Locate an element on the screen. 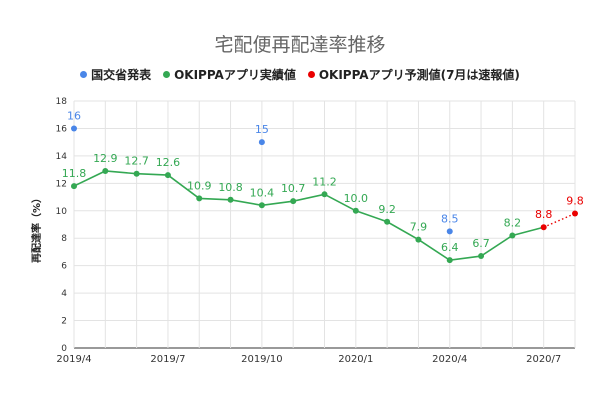 The height and width of the screenshot is (400, 600). legend-item-okippa-actual: OKIPPAアプリ実績値 is located at coordinates (229, 74).